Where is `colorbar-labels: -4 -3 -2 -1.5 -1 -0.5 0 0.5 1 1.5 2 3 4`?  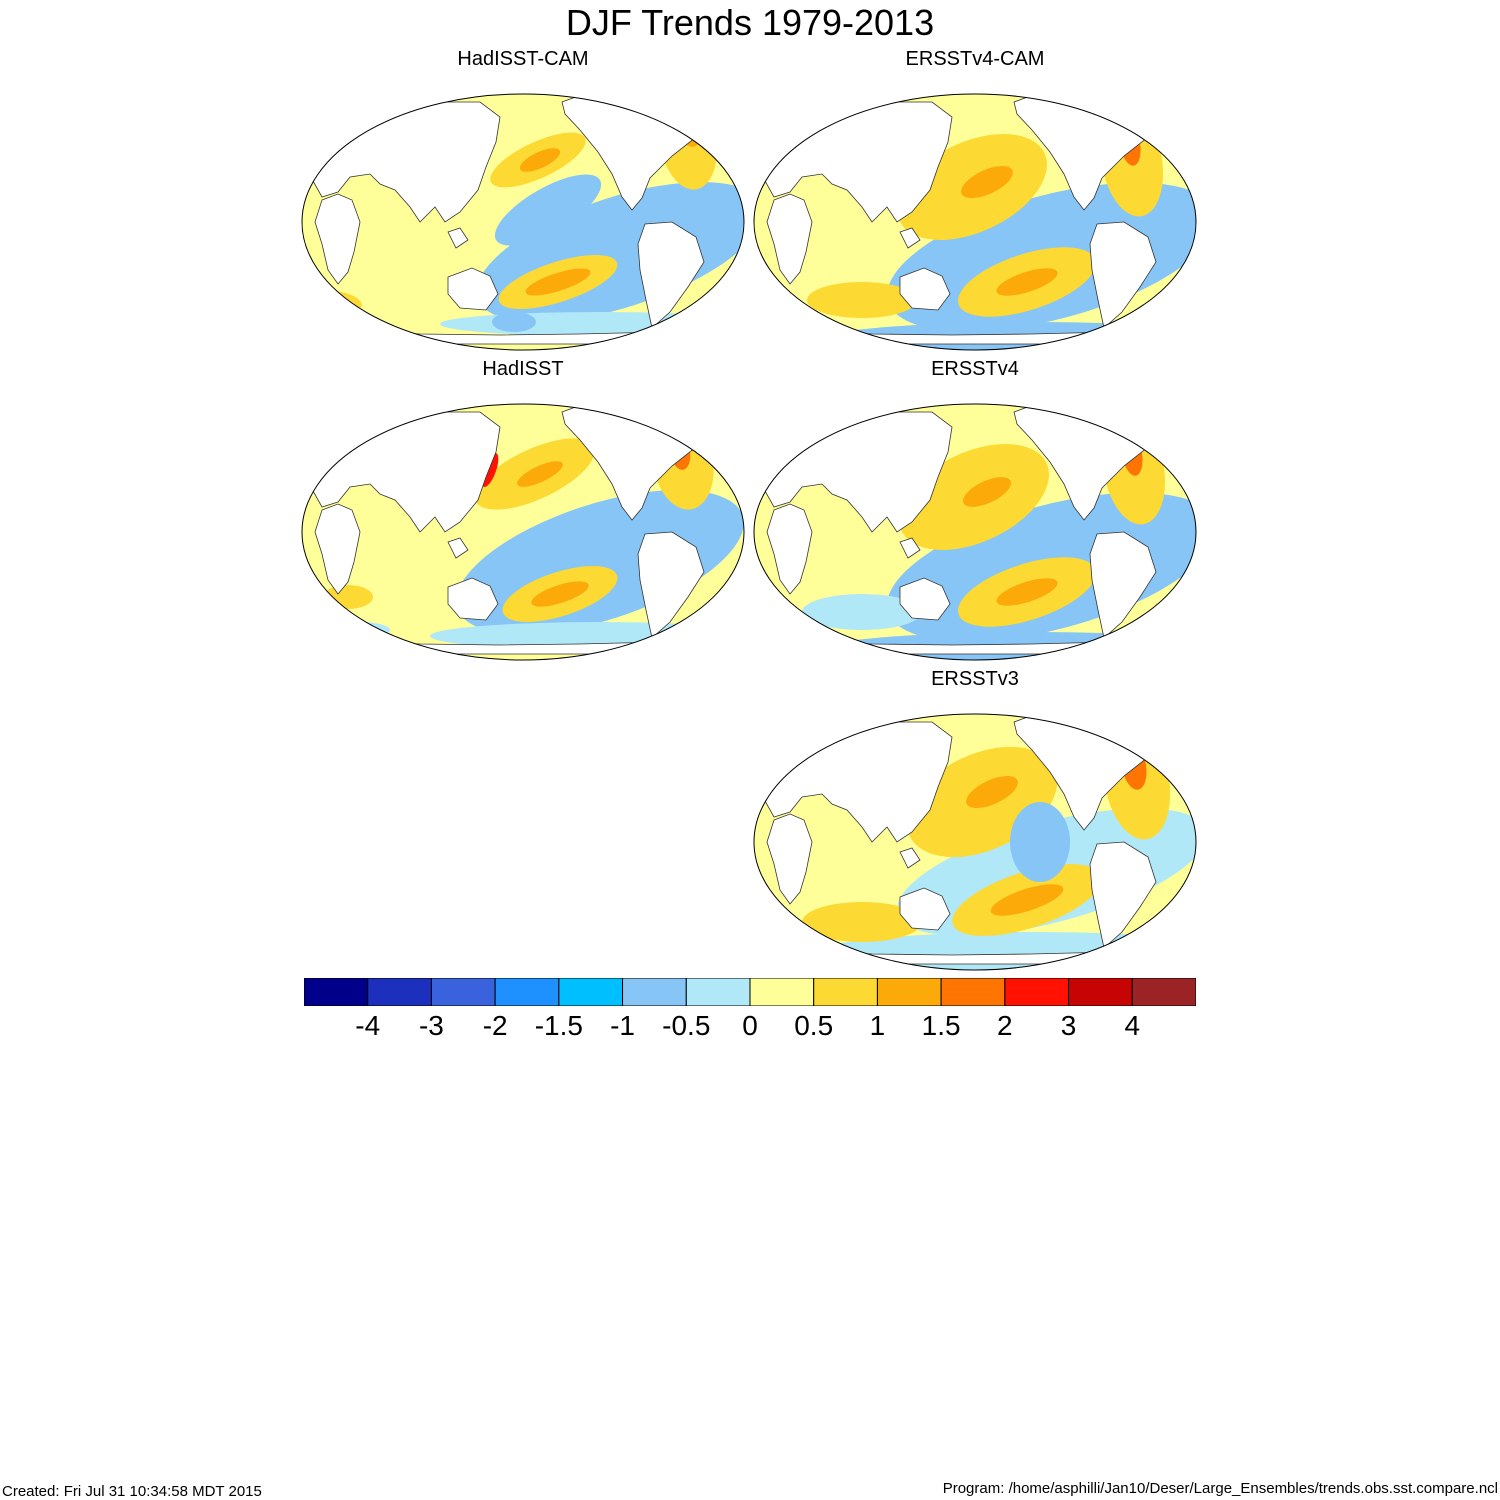
colorbar-labels: -4 -3 -2 -1.5 -1 -0.5 0 0.5 1 1.5 2 3 4 is located at coordinates (750, 1027).